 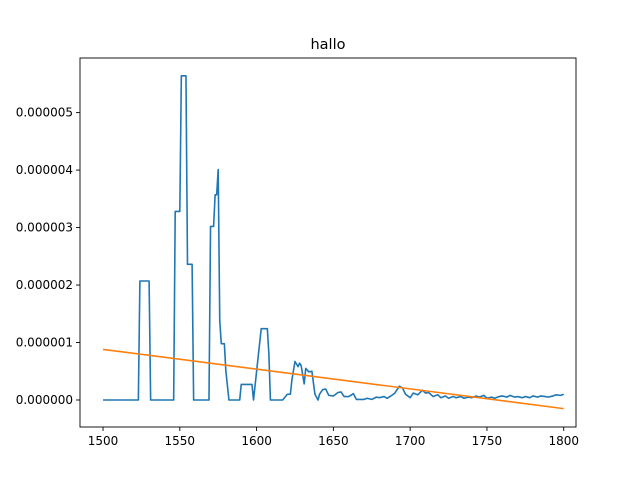 What do you see at coordinates (44, 400) in the screenshot?
I see `y-tick-label: 0.000000` at bounding box center [44, 400].